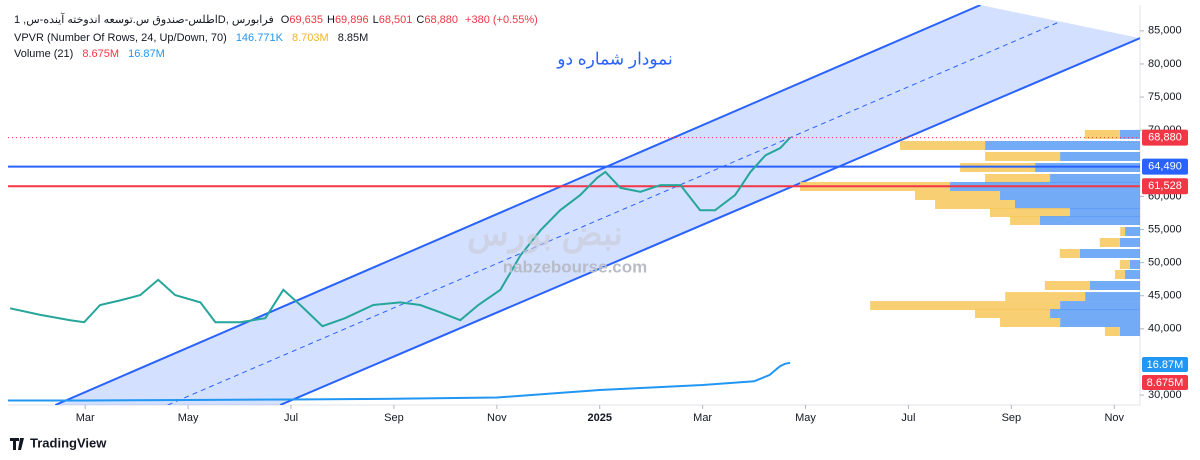  Describe the element at coordinates (17, 444) in the screenshot. I see `brand-logo` at that location.